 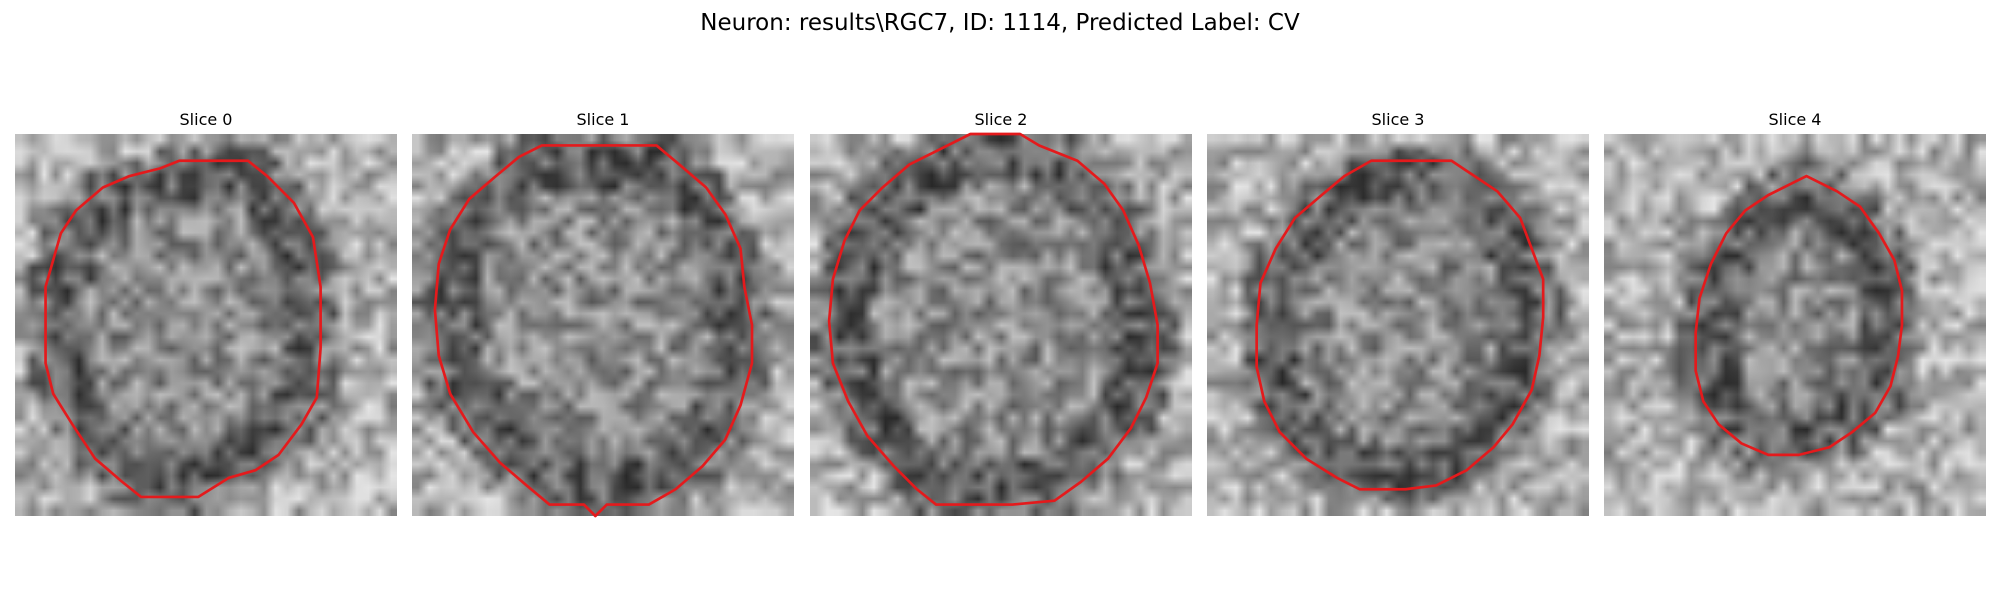 I want to click on slice-panel-1: Slice 1, so click(x=603, y=313).